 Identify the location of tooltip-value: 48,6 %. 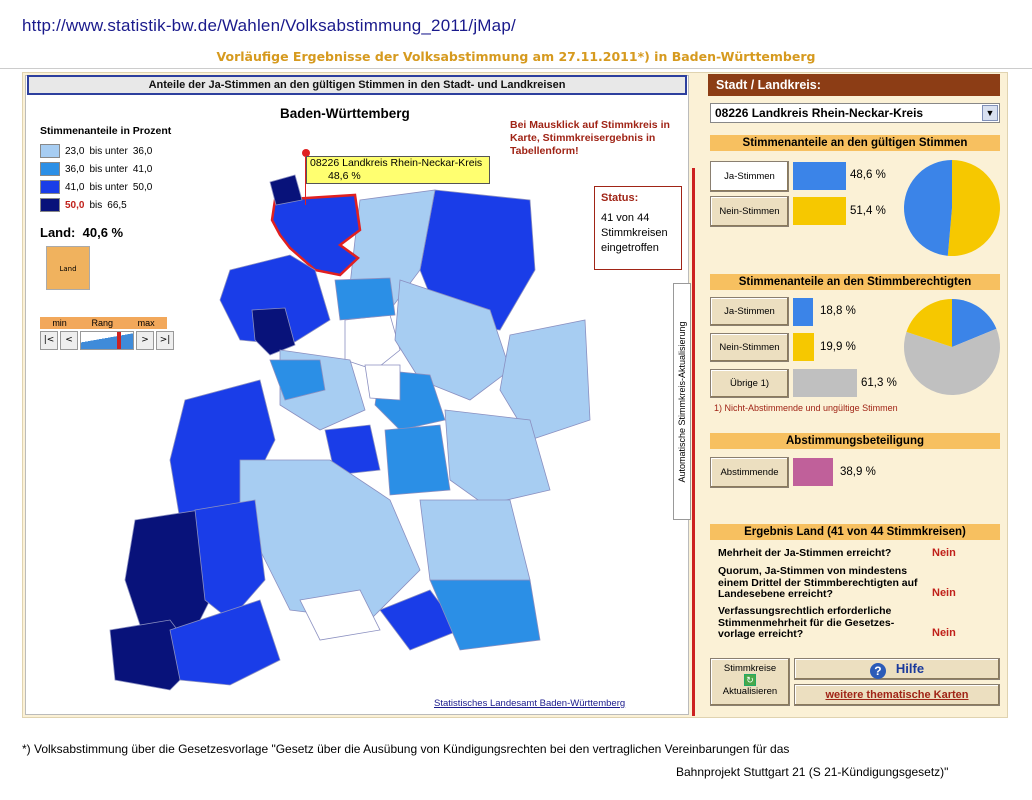
(344, 176).